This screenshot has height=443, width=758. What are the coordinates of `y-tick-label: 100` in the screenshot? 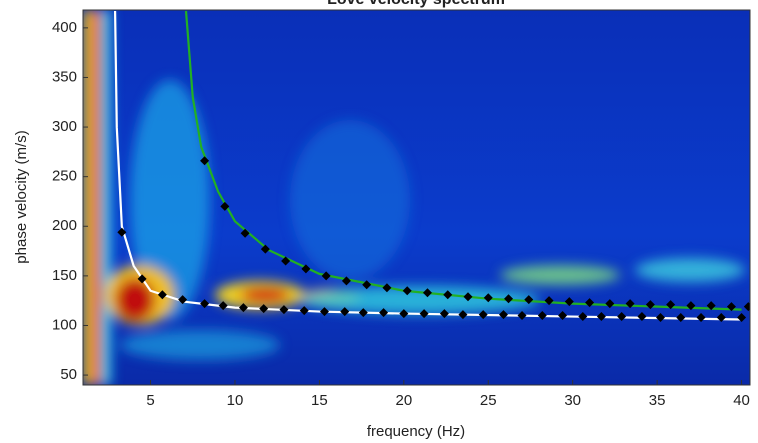 It's located at (64, 324).